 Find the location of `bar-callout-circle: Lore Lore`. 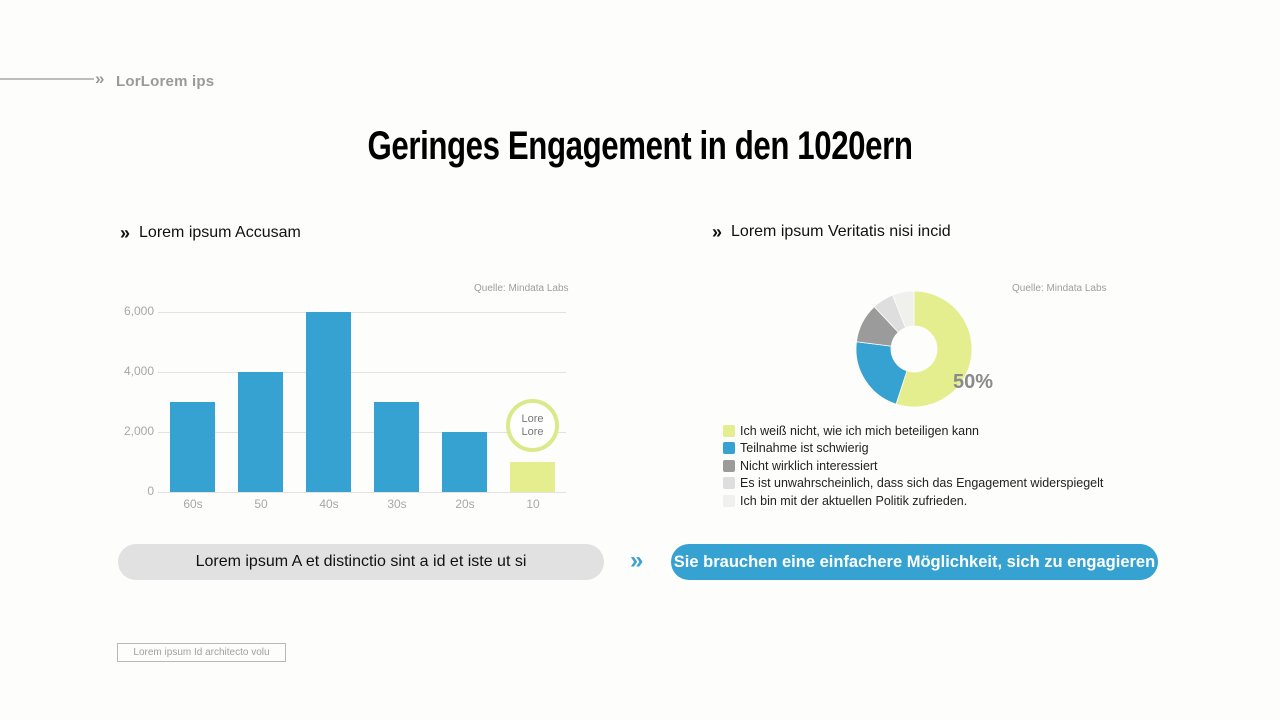

bar-callout-circle: Lore Lore is located at coordinates (532, 425).